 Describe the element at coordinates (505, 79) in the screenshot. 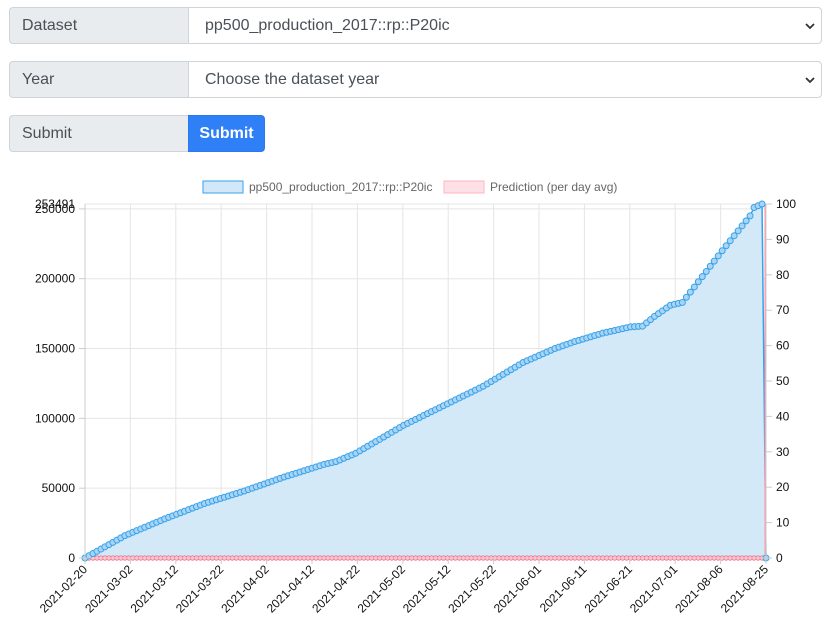

I see `year-select: Choose the dataset year` at that location.